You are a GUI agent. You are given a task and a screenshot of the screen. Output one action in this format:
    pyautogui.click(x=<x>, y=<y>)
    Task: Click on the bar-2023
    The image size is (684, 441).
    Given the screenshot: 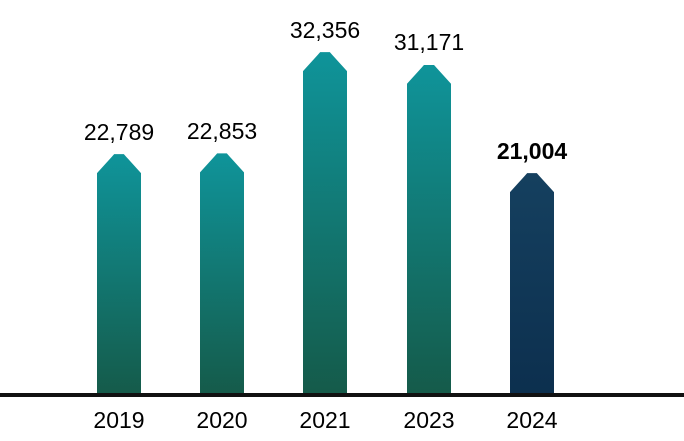 What is the action you would take?
    pyautogui.click(x=429, y=230)
    